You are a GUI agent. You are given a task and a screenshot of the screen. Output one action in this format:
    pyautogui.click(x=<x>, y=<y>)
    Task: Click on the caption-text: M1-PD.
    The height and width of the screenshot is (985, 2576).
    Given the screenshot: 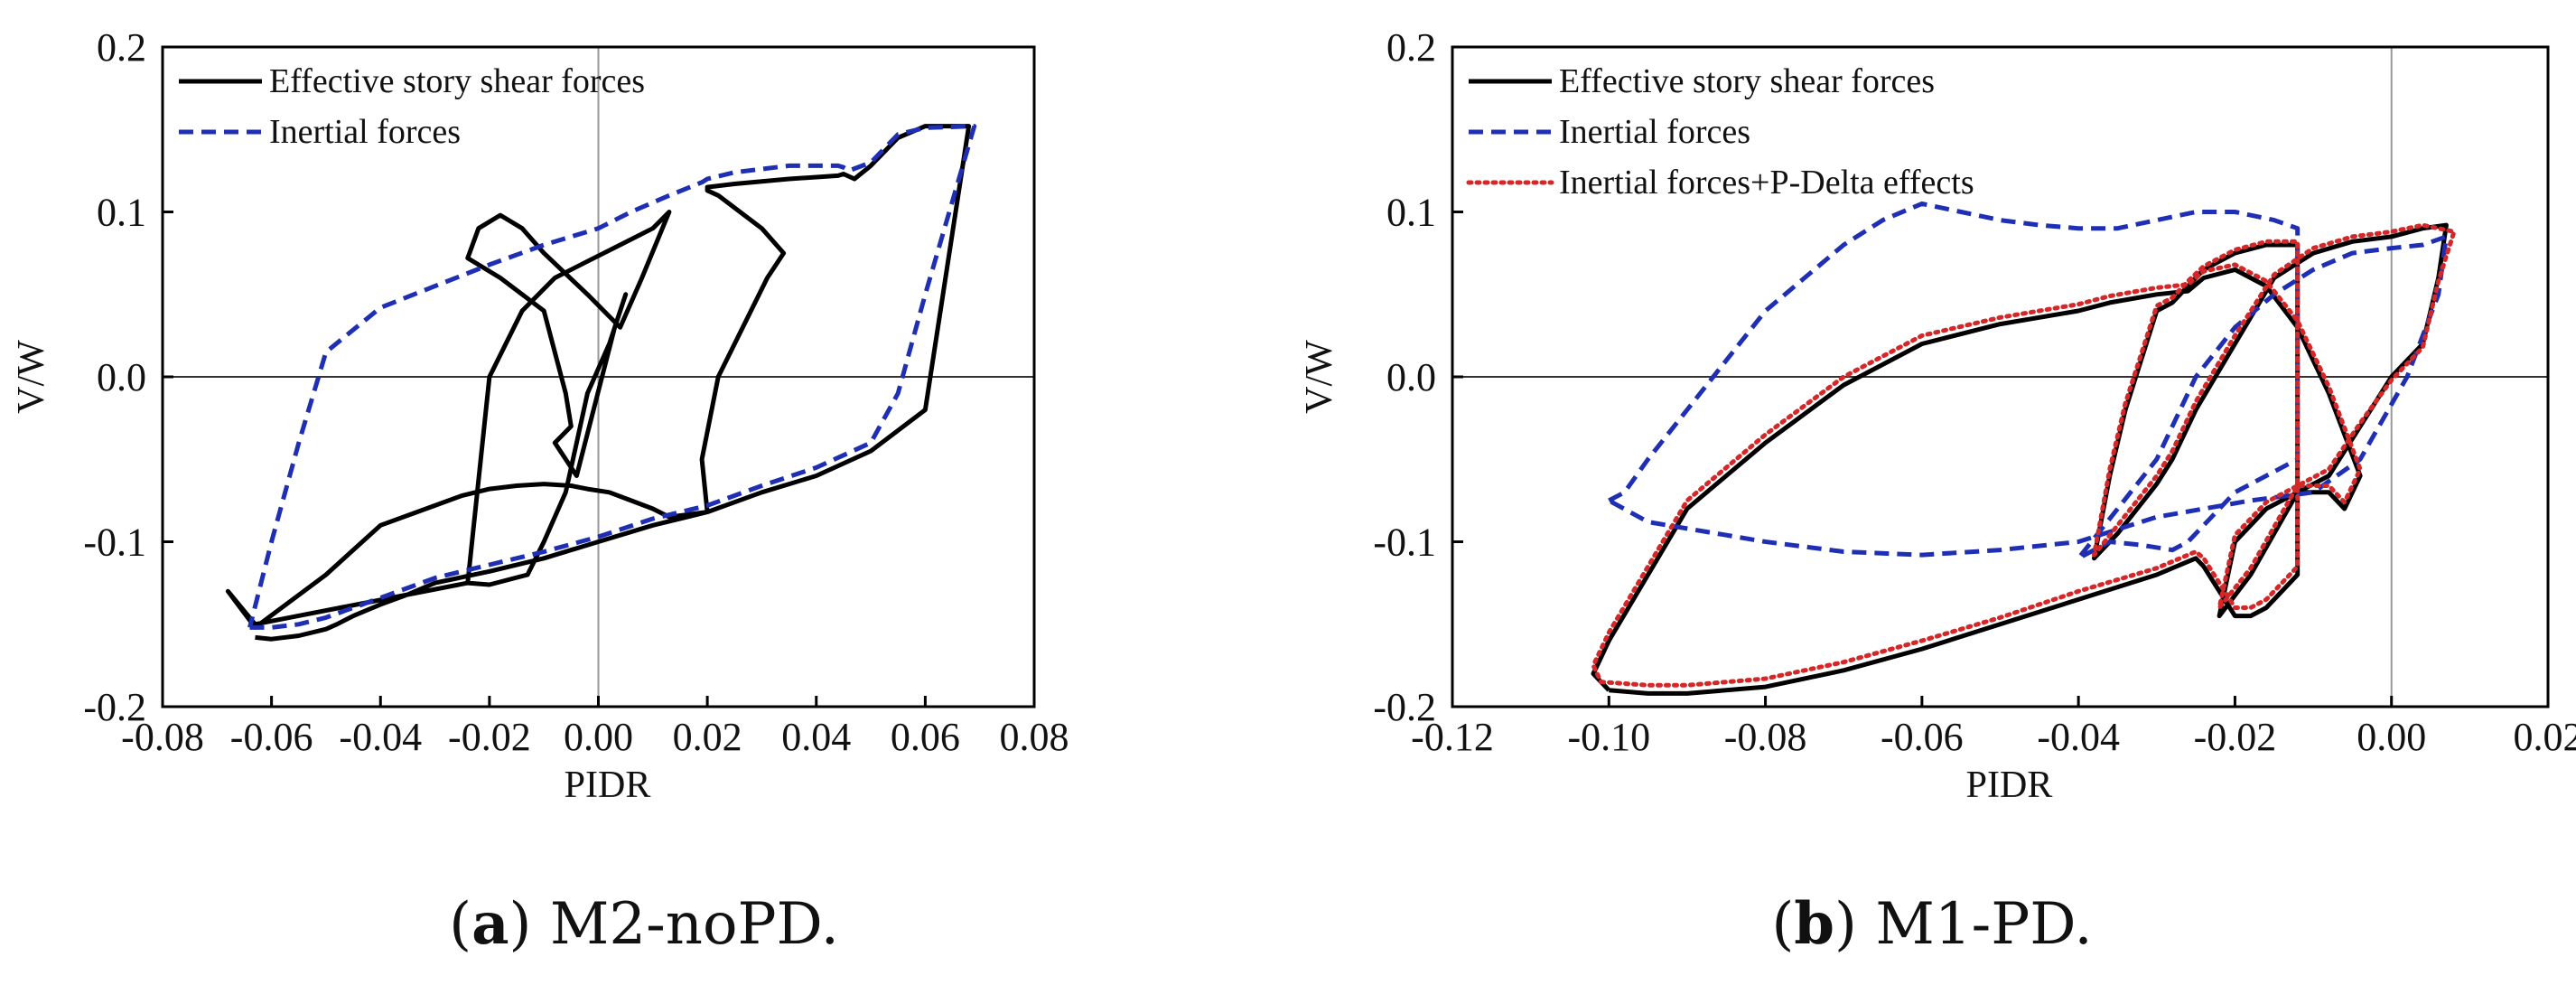 What is the action you would take?
    pyautogui.click(x=1984, y=924)
    